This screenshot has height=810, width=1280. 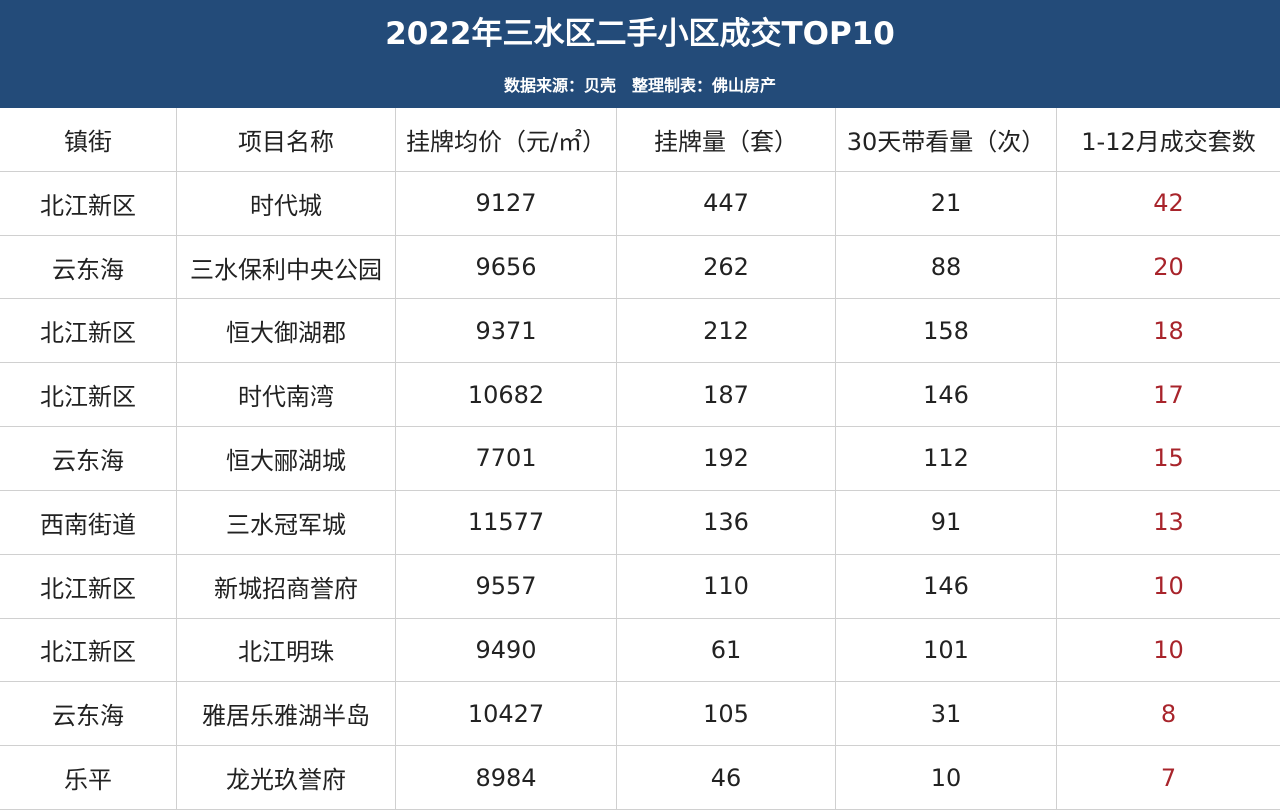 I want to click on table-cell: 8984, so click(x=506, y=778).